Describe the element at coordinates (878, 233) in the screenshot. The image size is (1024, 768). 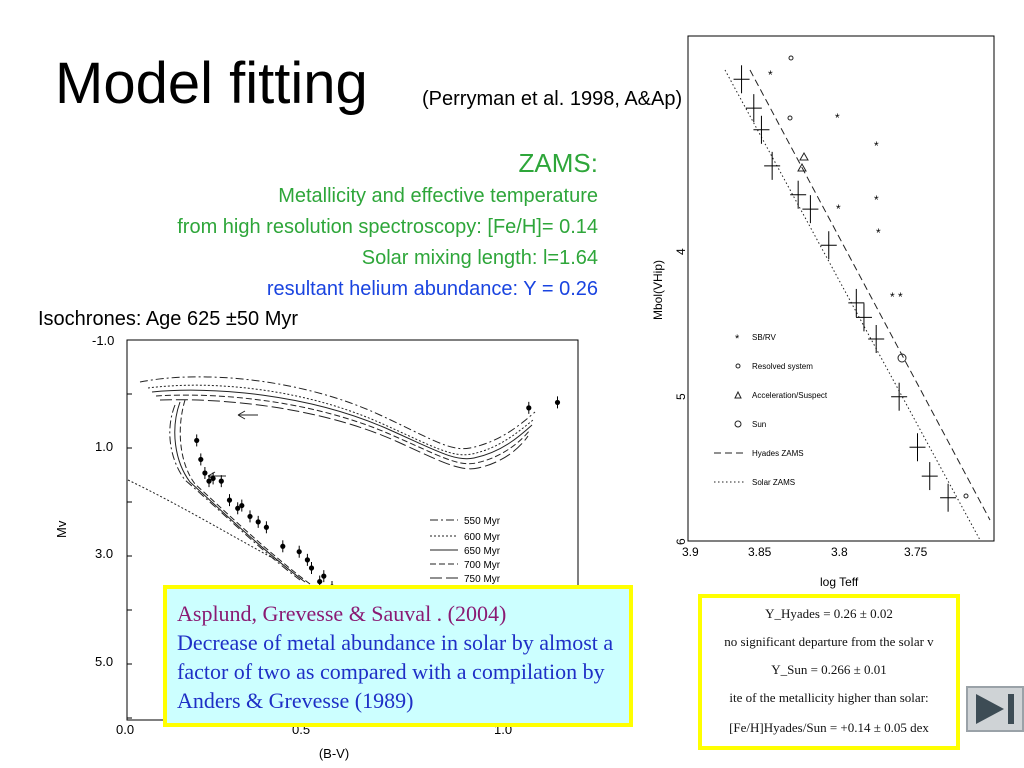
I see `sb-star-5: *` at that location.